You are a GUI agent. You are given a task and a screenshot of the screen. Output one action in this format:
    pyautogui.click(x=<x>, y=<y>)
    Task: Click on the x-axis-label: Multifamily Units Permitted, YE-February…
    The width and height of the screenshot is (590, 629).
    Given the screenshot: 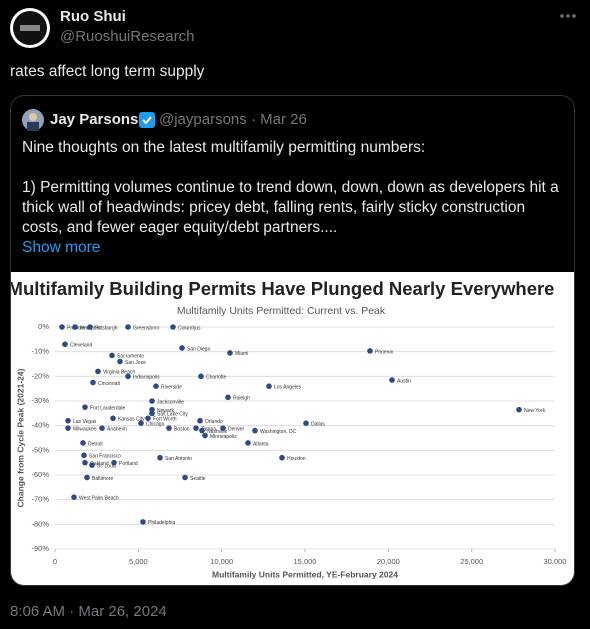 What is the action you would take?
    pyautogui.click(x=305, y=574)
    